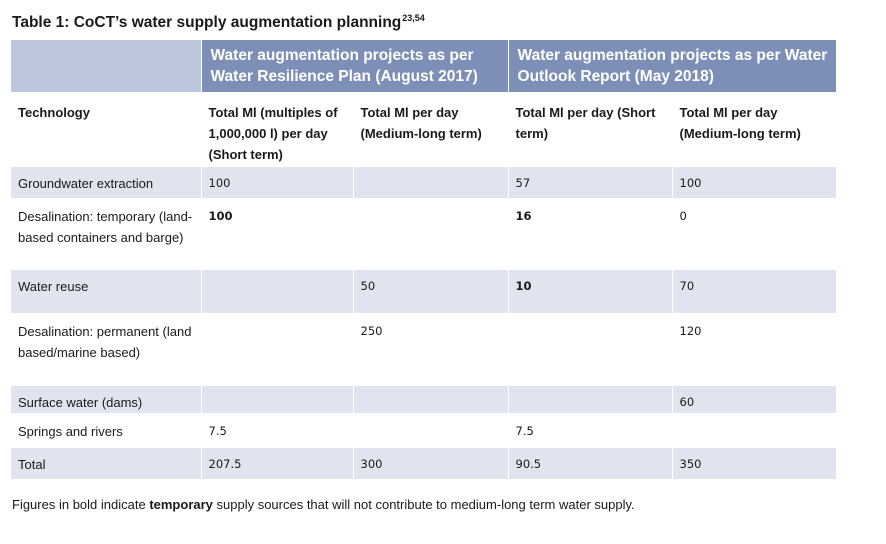 This screenshot has width=886, height=544. I want to click on footnote-text-start: Figures in bold indicate, so click(81, 504).